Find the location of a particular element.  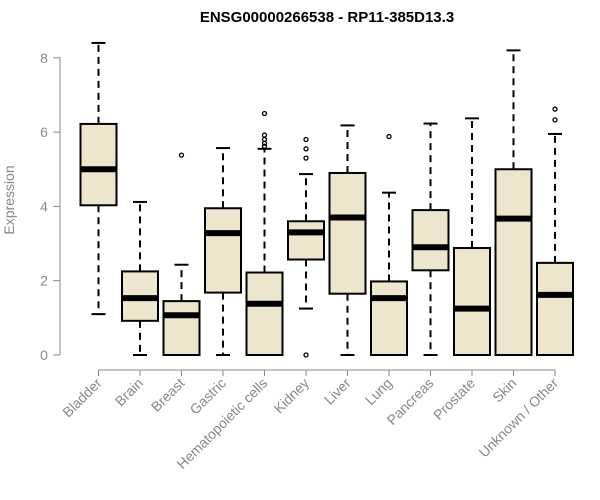

y-tick-label: 8 is located at coordinates (44, 58).